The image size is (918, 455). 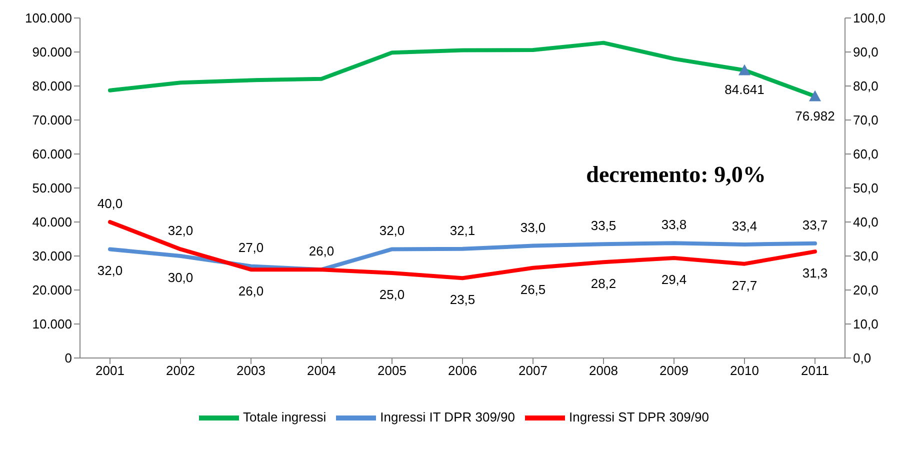 I want to click on data-label: 29,4, so click(x=674, y=280).